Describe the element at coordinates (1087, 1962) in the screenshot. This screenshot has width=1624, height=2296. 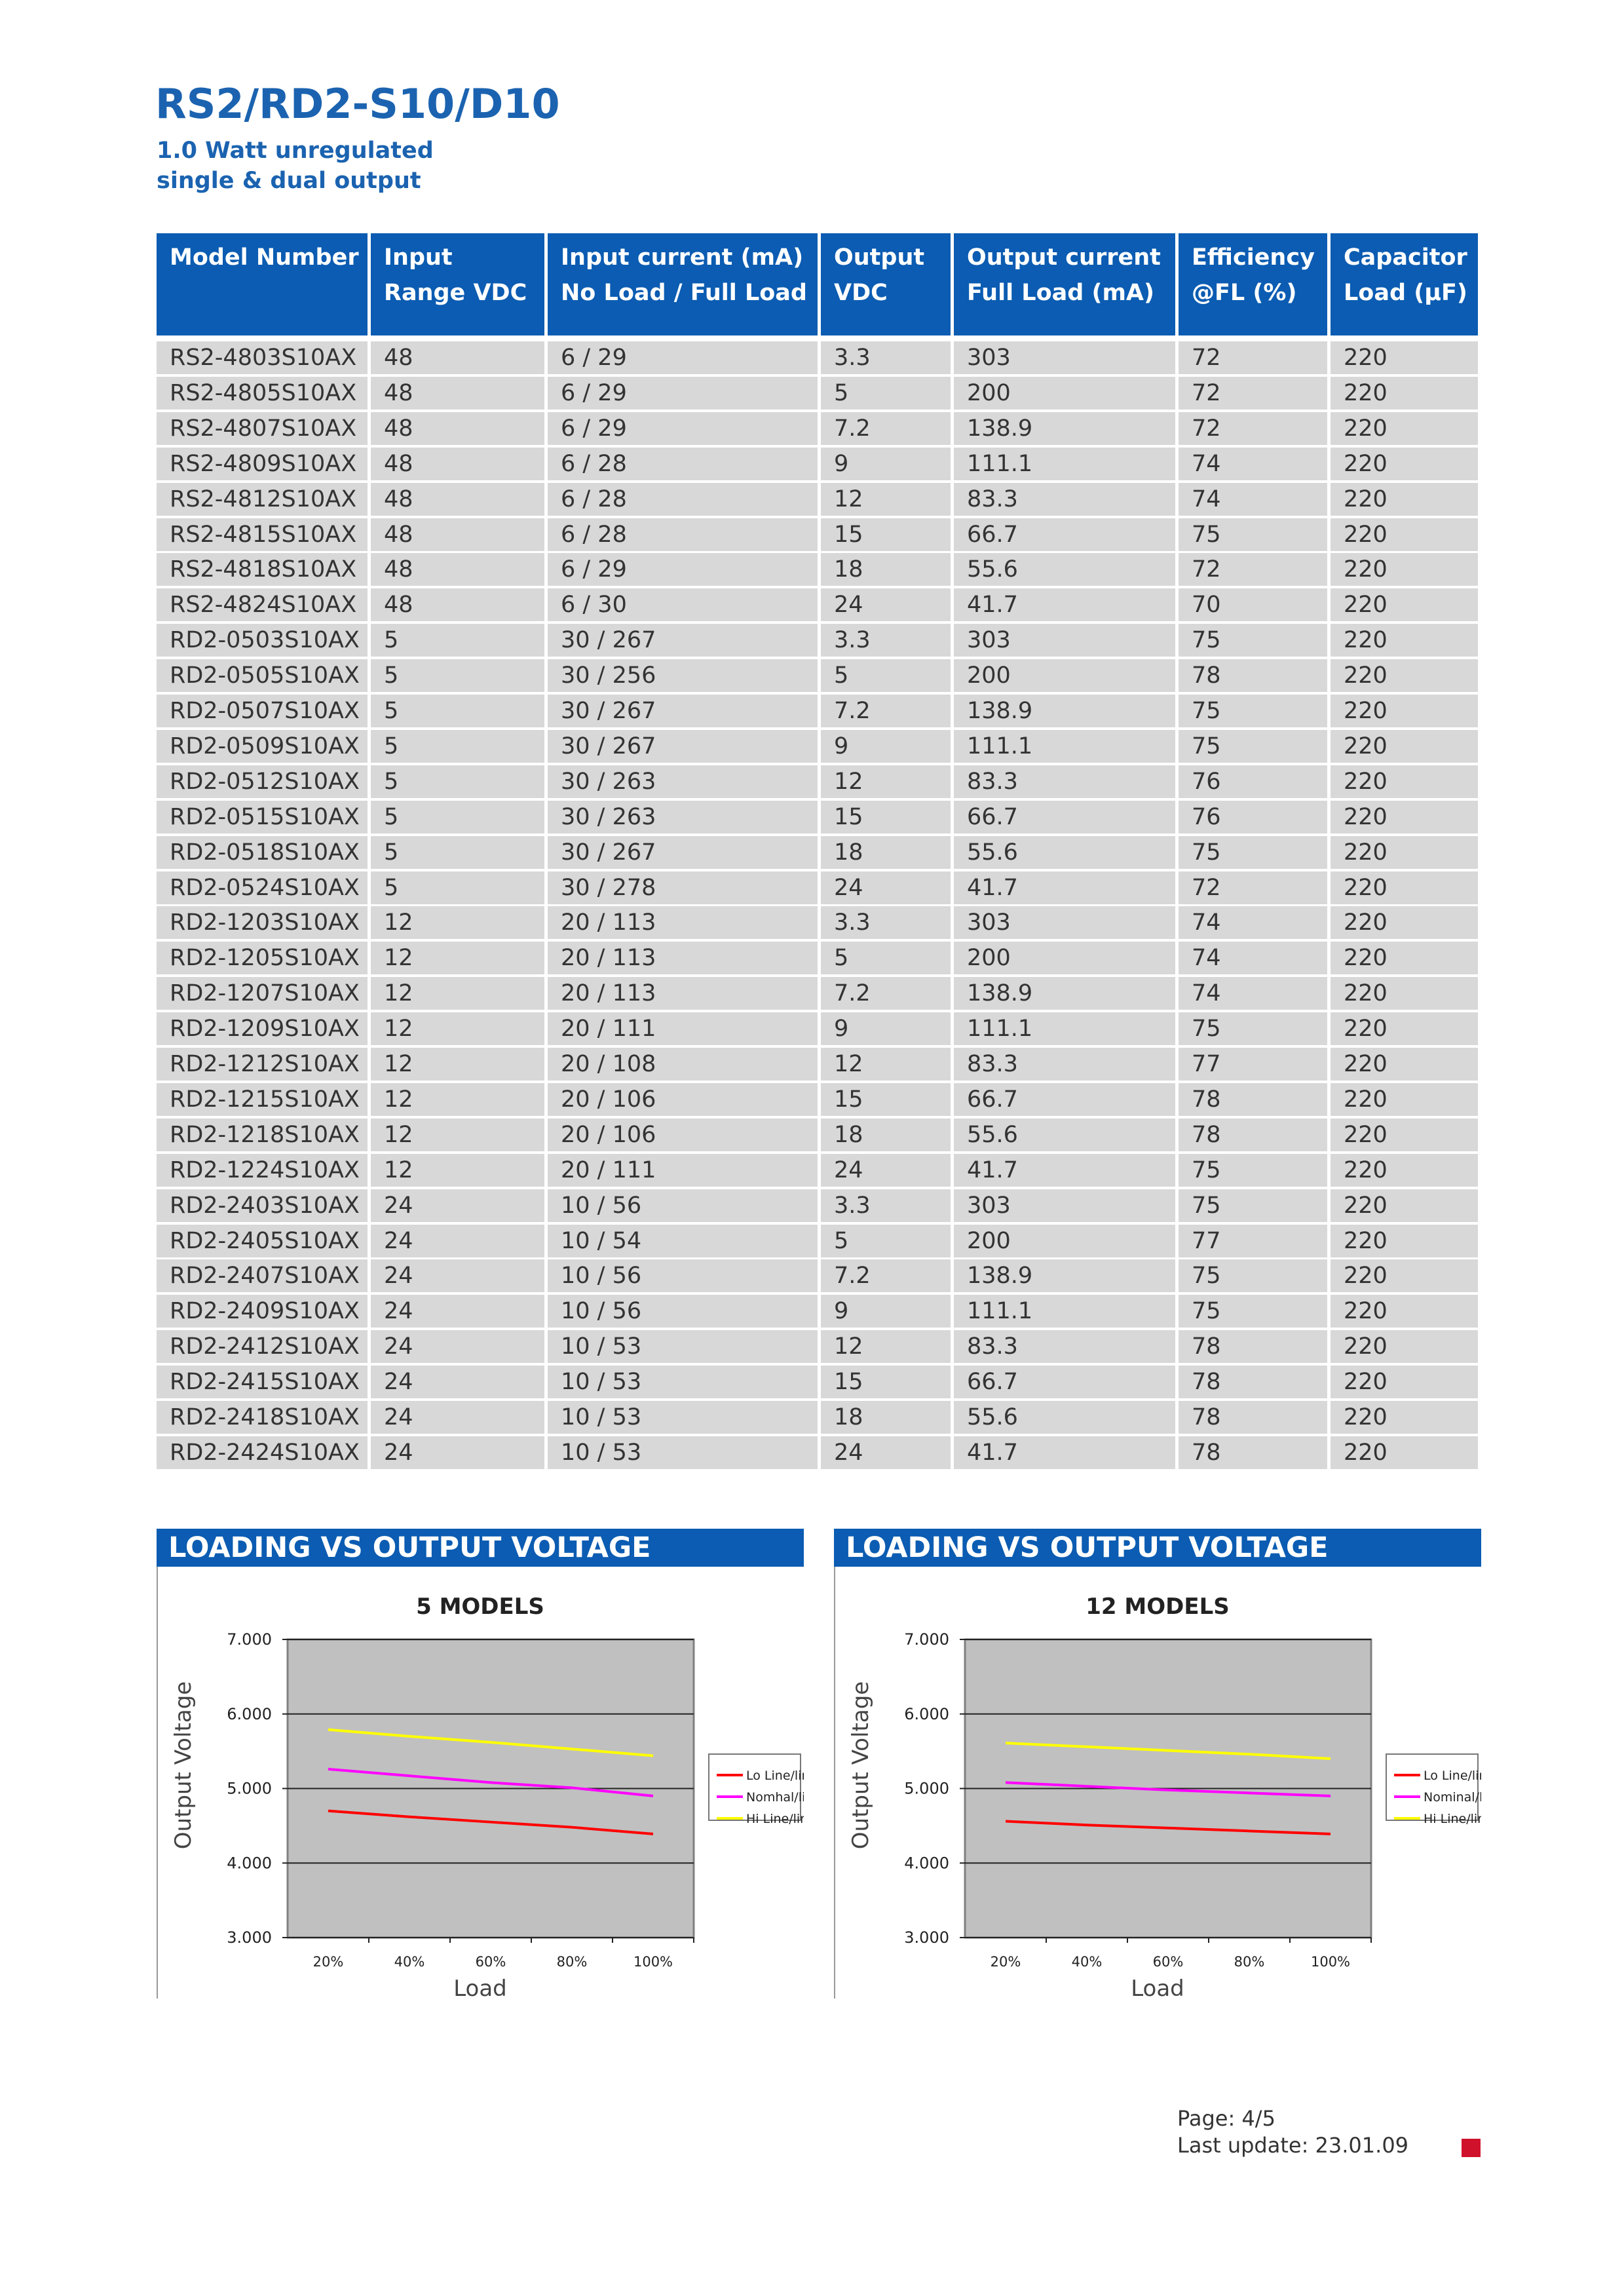
I see `x-tick-label: 40%` at that location.